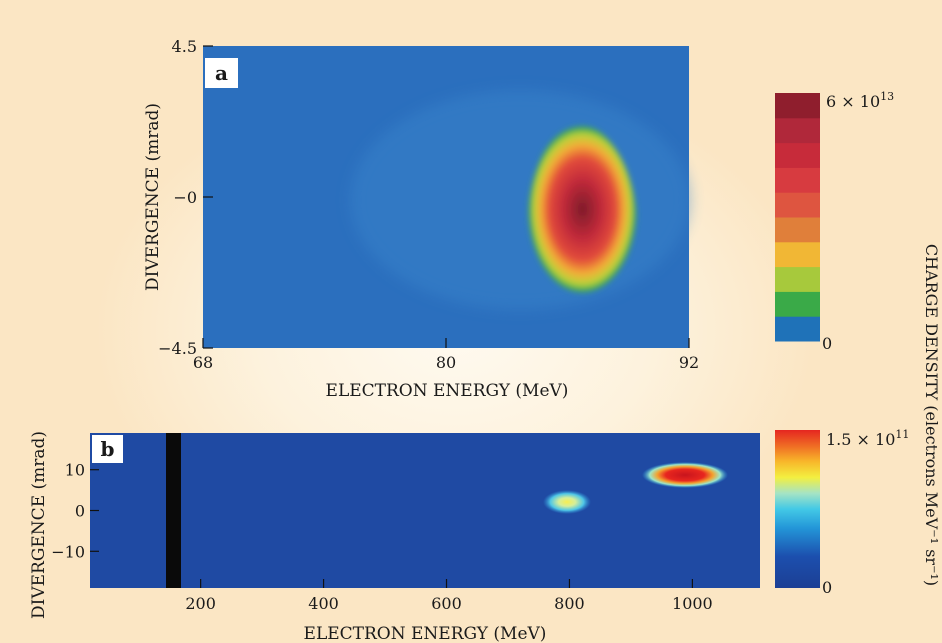 The width and height of the screenshot is (942, 643). What do you see at coordinates (827, 587) in the screenshot?
I see `panel-b-colorbar-min-label: 0` at bounding box center [827, 587].